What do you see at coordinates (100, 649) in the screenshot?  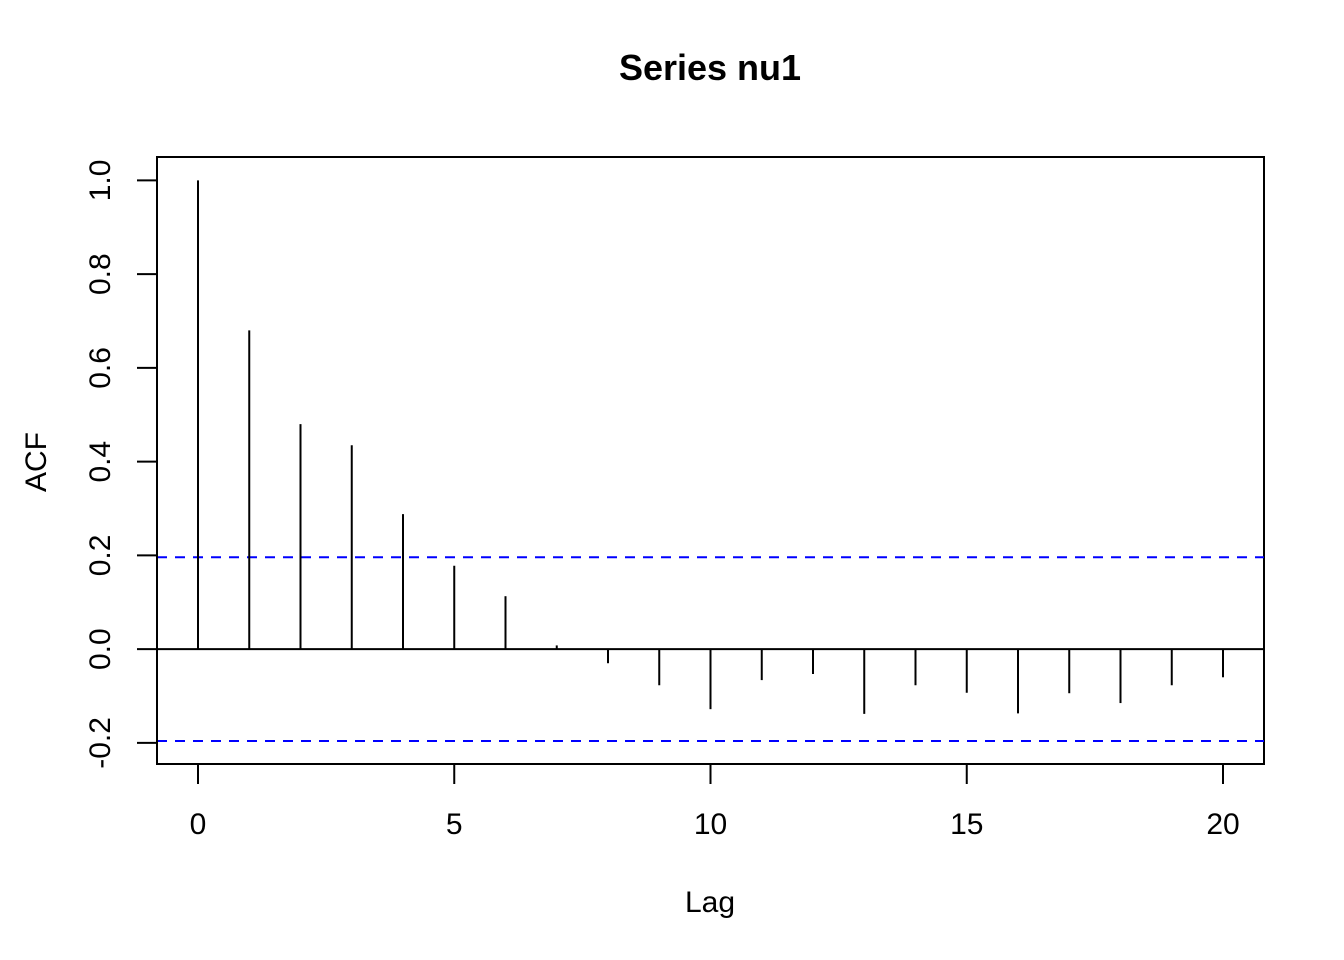 I see `y-tick-label: 0.0` at bounding box center [100, 649].